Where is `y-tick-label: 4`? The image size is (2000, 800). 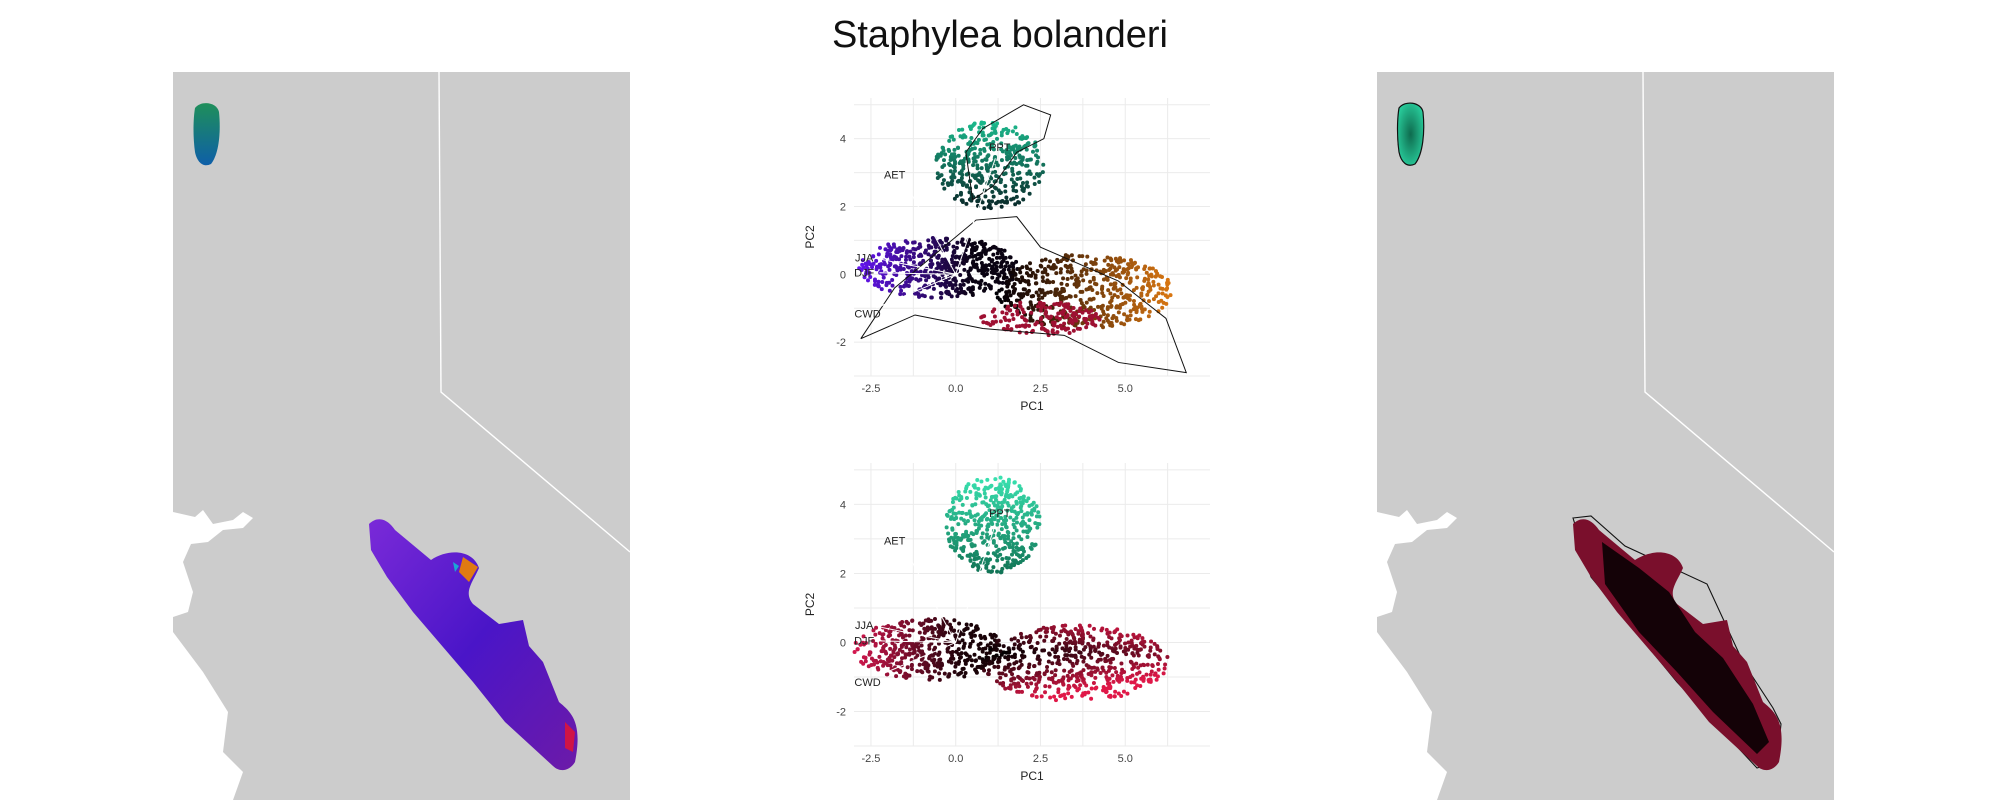
y-tick-label: 4 is located at coordinates (843, 505).